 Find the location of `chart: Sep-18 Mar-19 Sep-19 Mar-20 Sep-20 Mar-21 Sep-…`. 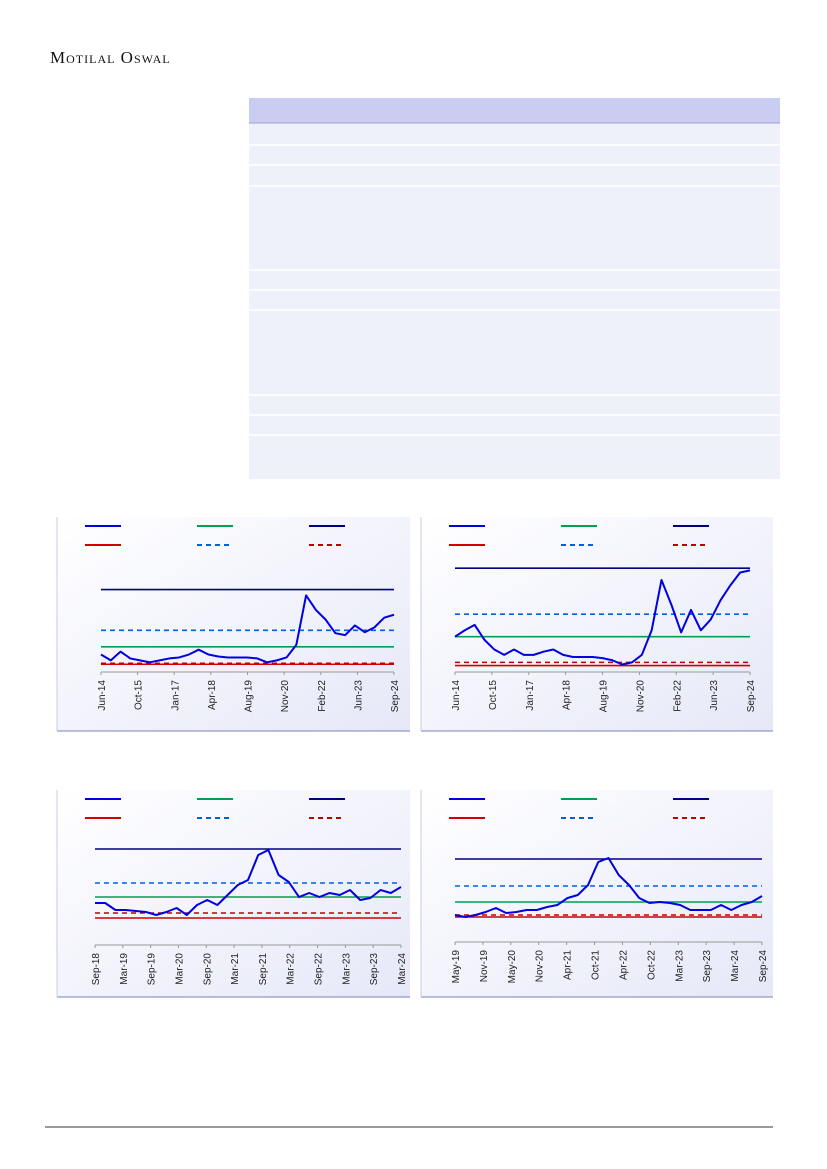

chart: Sep-18 Mar-19 Sep-19 Mar-20 Sep-20 Mar-21 Sep-… is located at coordinates (233, 894).